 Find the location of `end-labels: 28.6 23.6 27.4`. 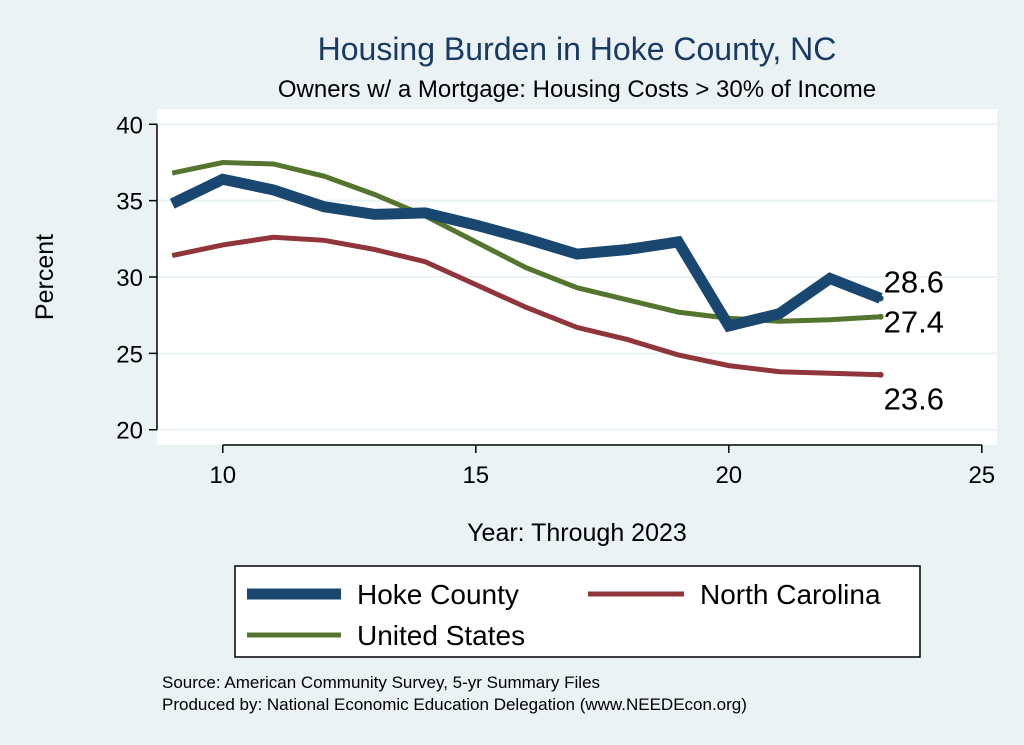

end-labels: 28.6 23.6 27.4 is located at coordinates (914, 340).